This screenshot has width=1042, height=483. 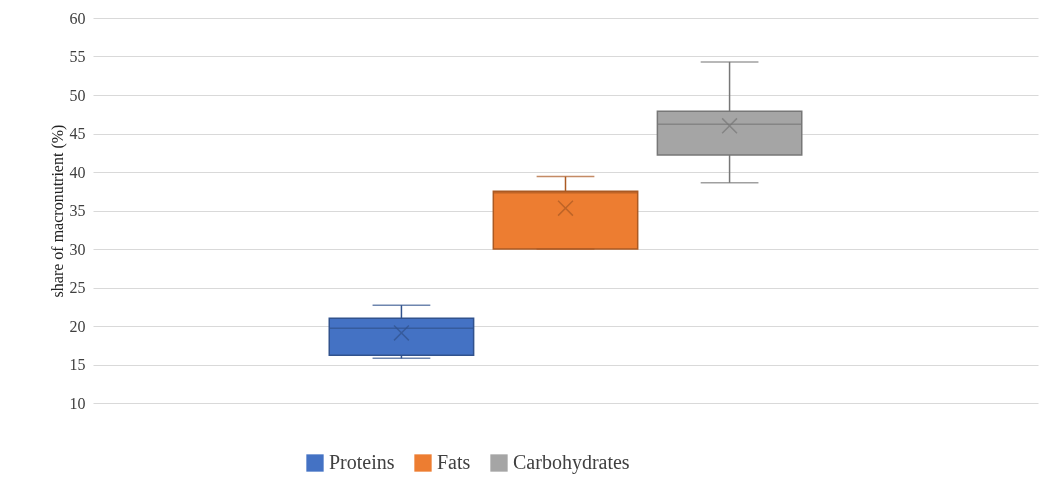 I want to click on y-axis-title: share of macronutrient (%), so click(x=57, y=211).